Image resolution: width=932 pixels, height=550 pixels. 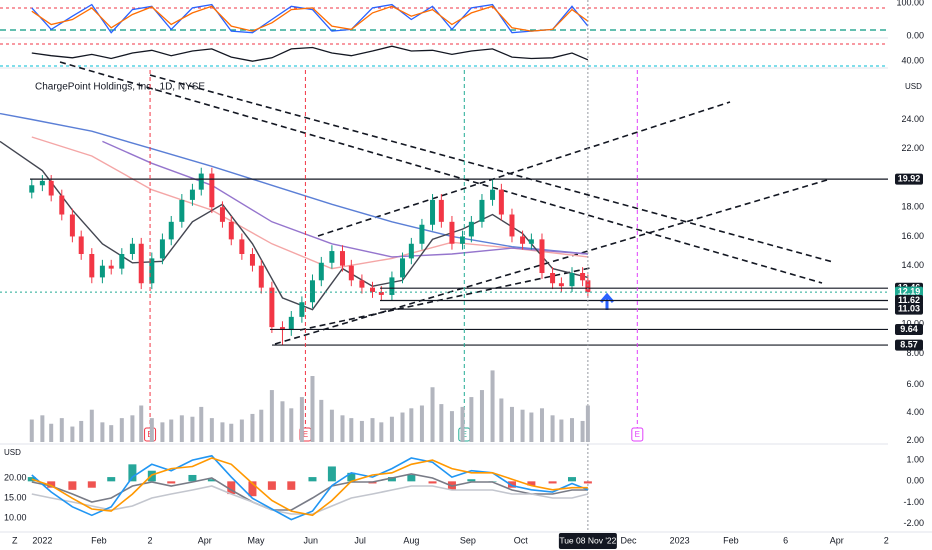 What do you see at coordinates (912, 148) in the screenshot?
I see `y-tick-label: 22.00` at bounding box center [912, 148].